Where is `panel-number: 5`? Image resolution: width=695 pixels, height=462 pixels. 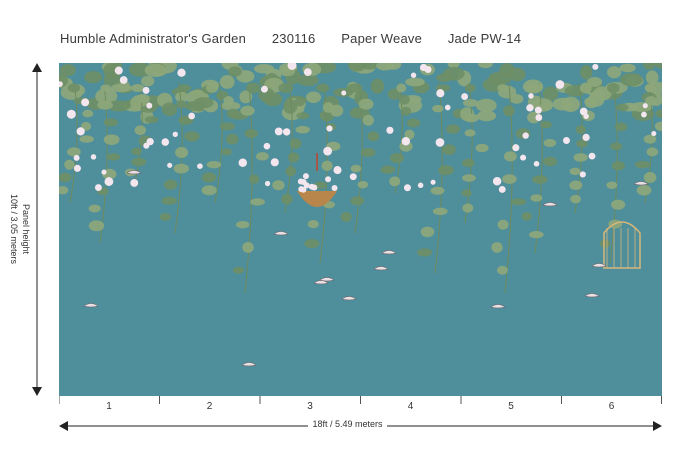 panel-number: 5 is located at coordinates (511, 406).